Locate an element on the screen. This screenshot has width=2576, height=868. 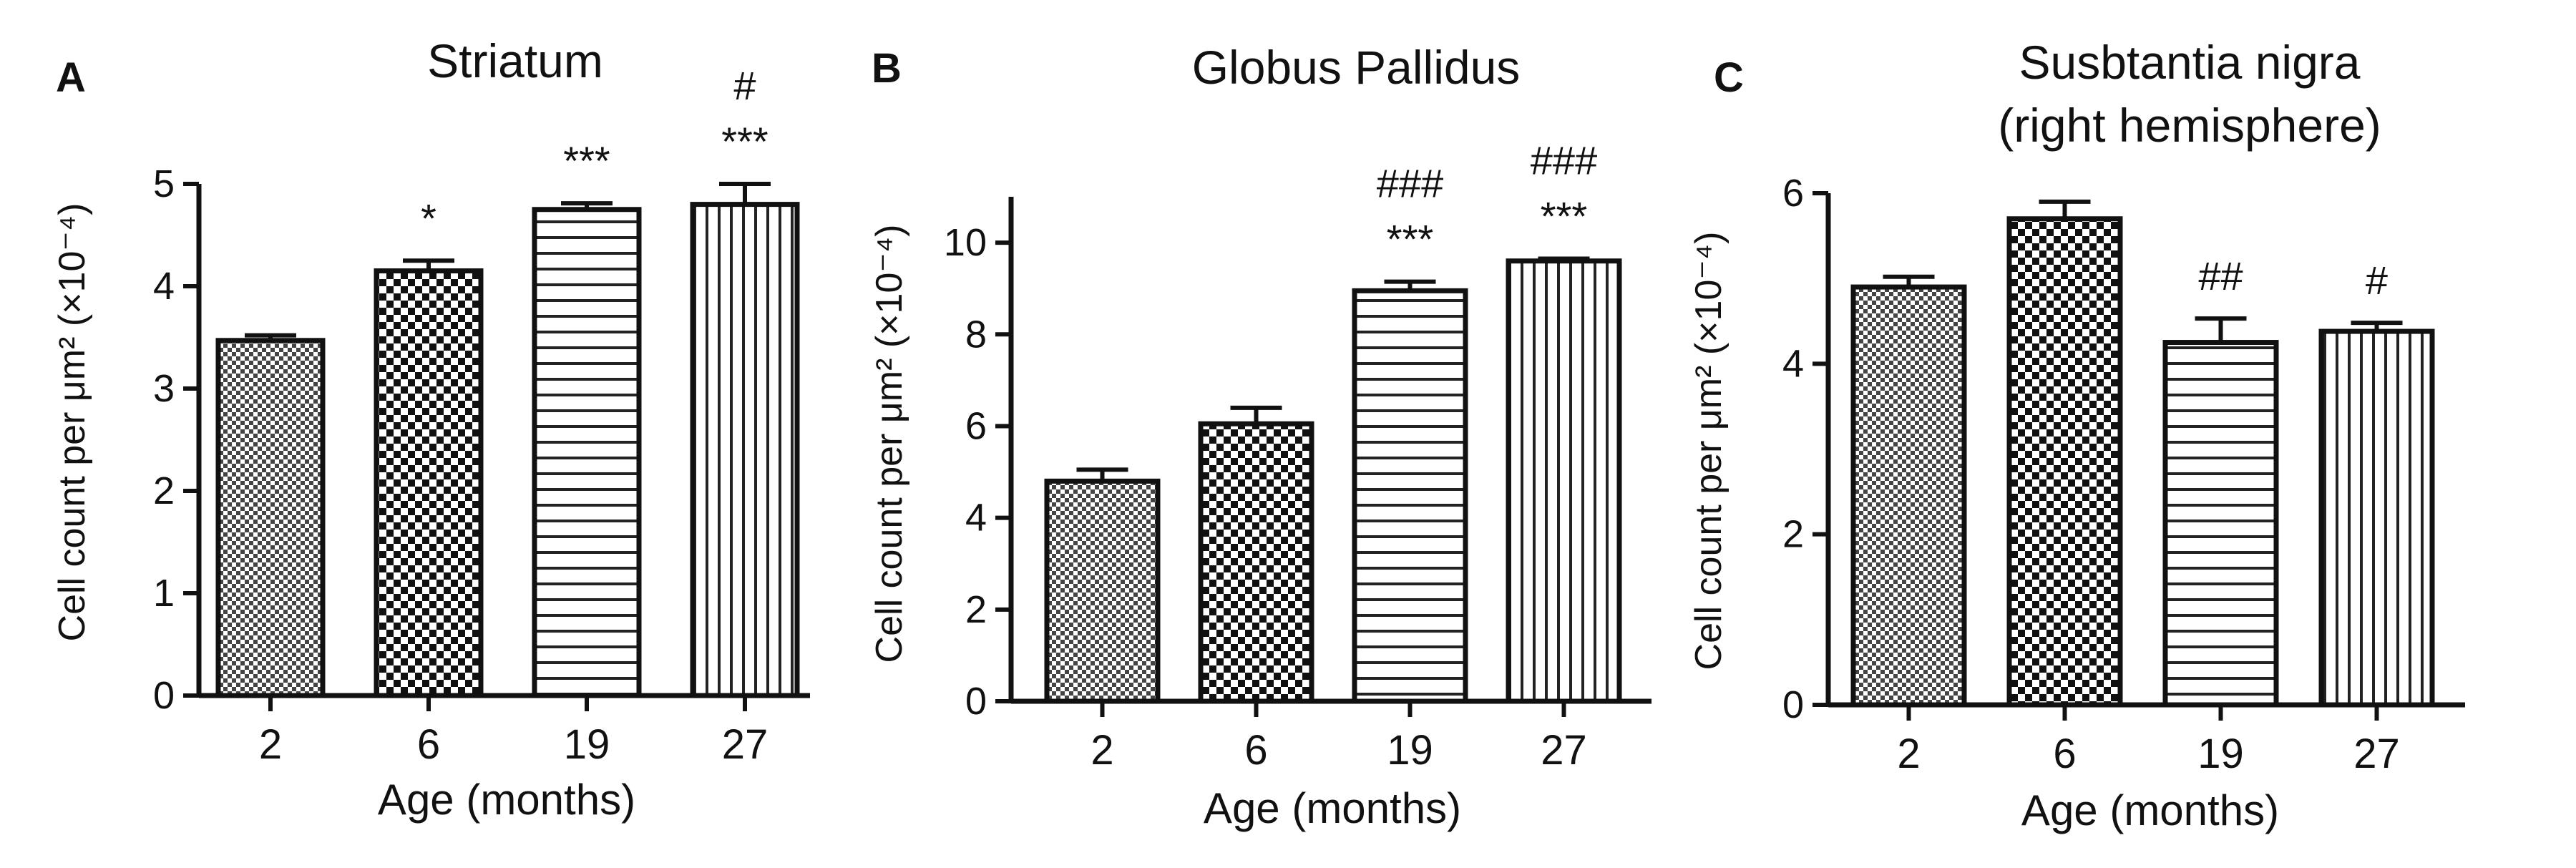
chart-subtitle: (right hemisphere) is located at coordinates (2189, 126).